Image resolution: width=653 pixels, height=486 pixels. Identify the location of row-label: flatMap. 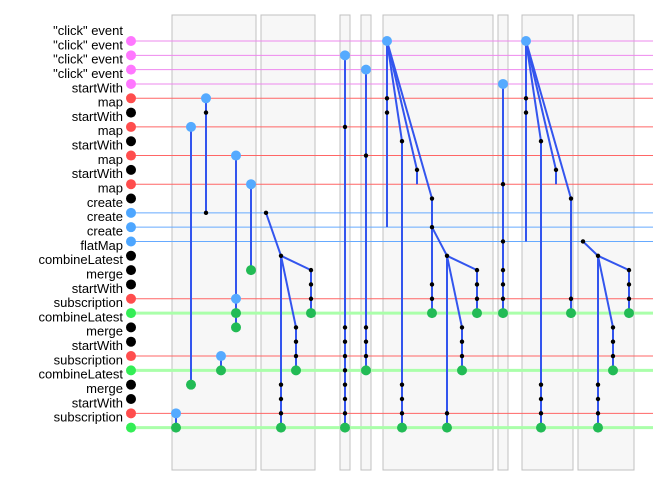
(101, 245).